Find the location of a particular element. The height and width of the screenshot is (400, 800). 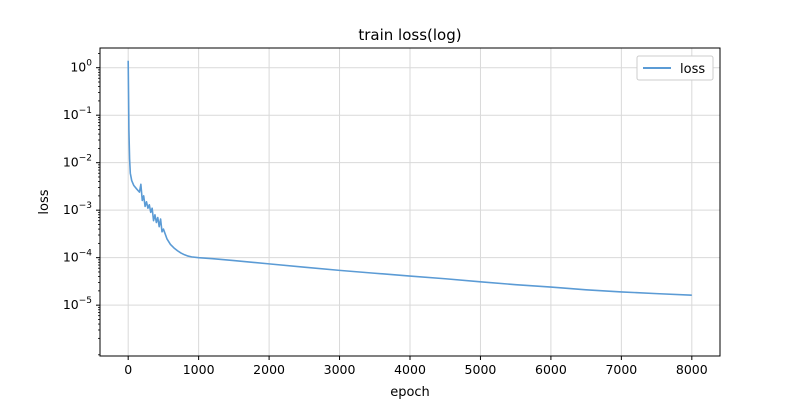

y-tick-exponent: −4 is located at coordinates (86, 254).